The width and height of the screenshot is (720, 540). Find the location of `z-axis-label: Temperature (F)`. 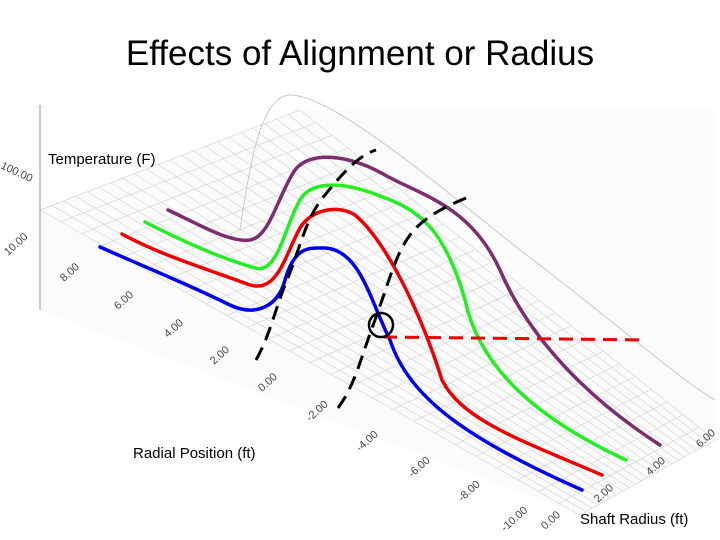

z-axis-label: Temperature (F) is located at coordinates (102, 159).